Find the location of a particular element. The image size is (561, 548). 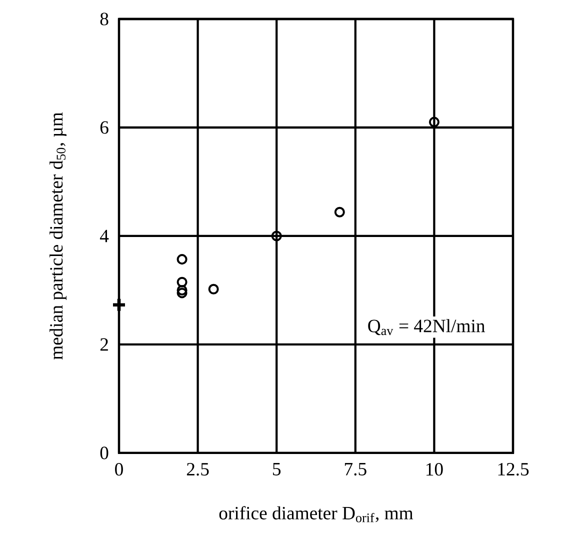

x-tick-label: 7.5 is located at coordinates (355, 469).